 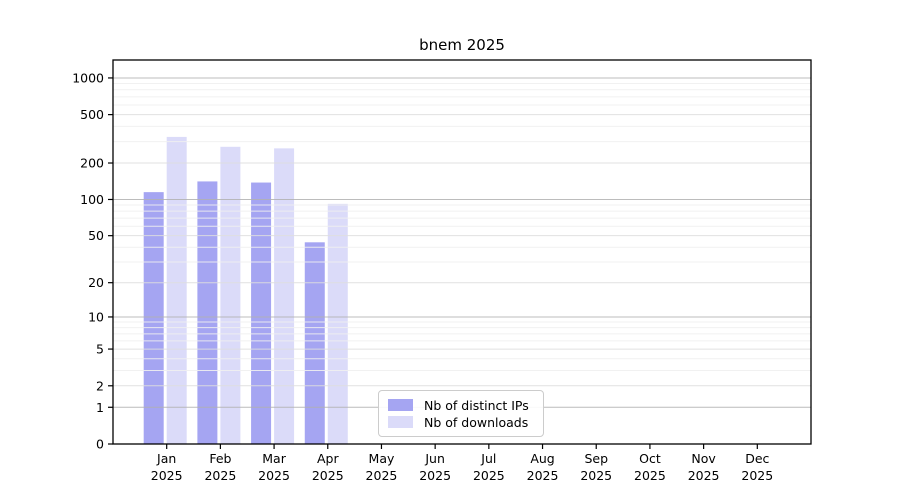 I want to click on y-tick-label-10: 10, so click(x=96, y=316).